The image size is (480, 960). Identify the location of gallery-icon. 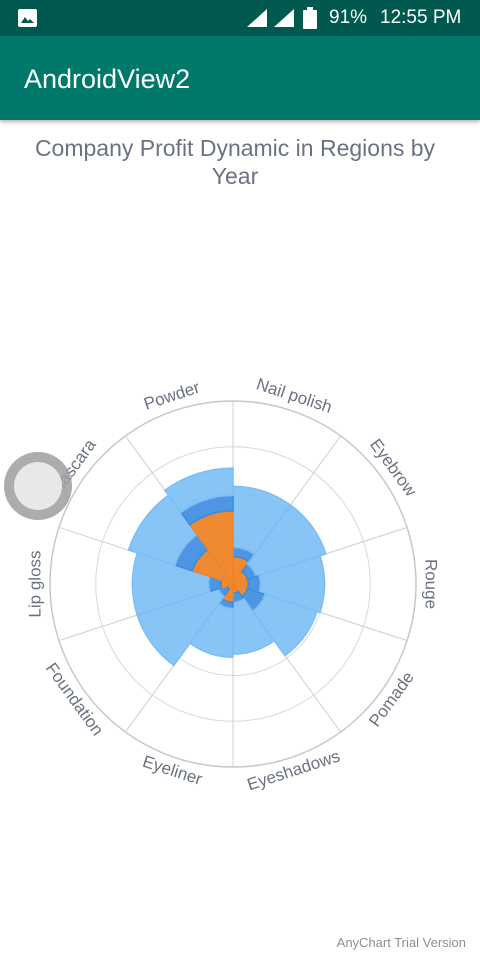
(27, 18).